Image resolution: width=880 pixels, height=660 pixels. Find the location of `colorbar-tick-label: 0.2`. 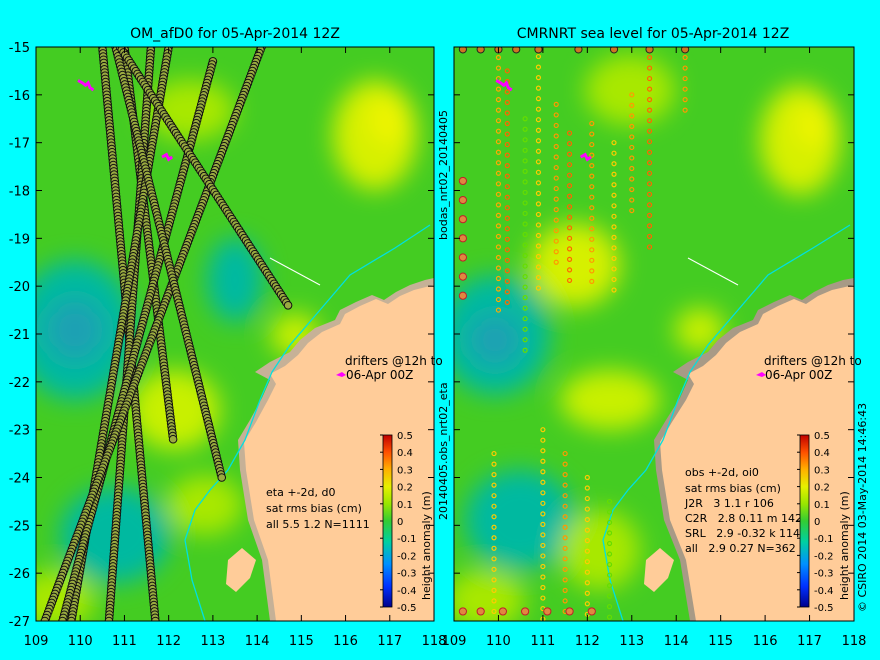

colorbar-tick-label: 0.2 is located at coordinates (405, 488).